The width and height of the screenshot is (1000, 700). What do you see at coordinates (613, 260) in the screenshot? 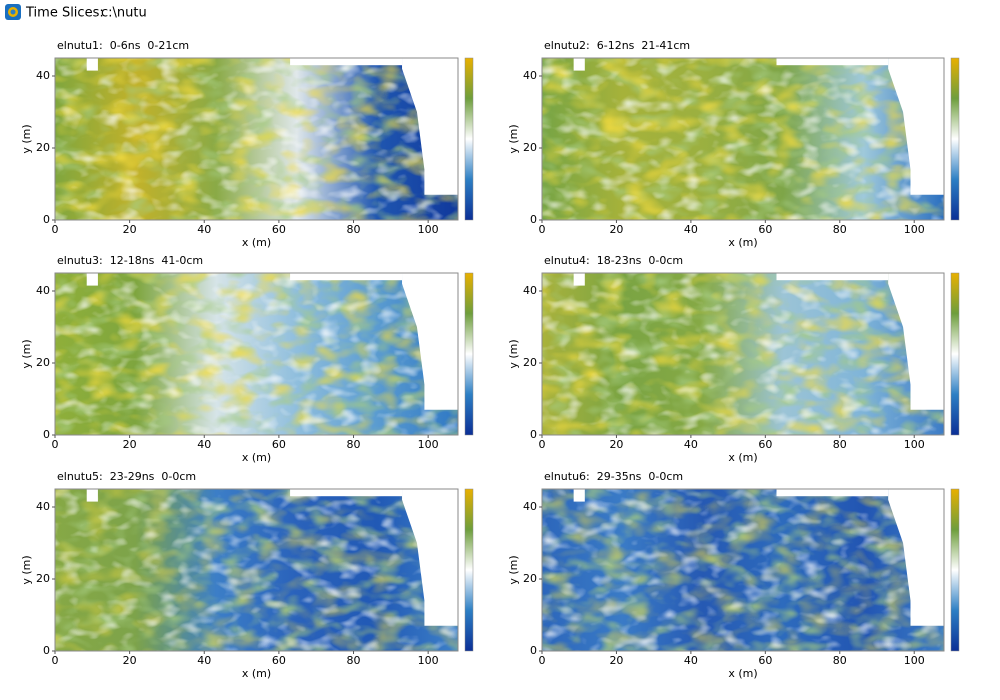
I see `slice-title: elnutu4: 18-23ns 0-0cm` at bounding box center [613, 260].